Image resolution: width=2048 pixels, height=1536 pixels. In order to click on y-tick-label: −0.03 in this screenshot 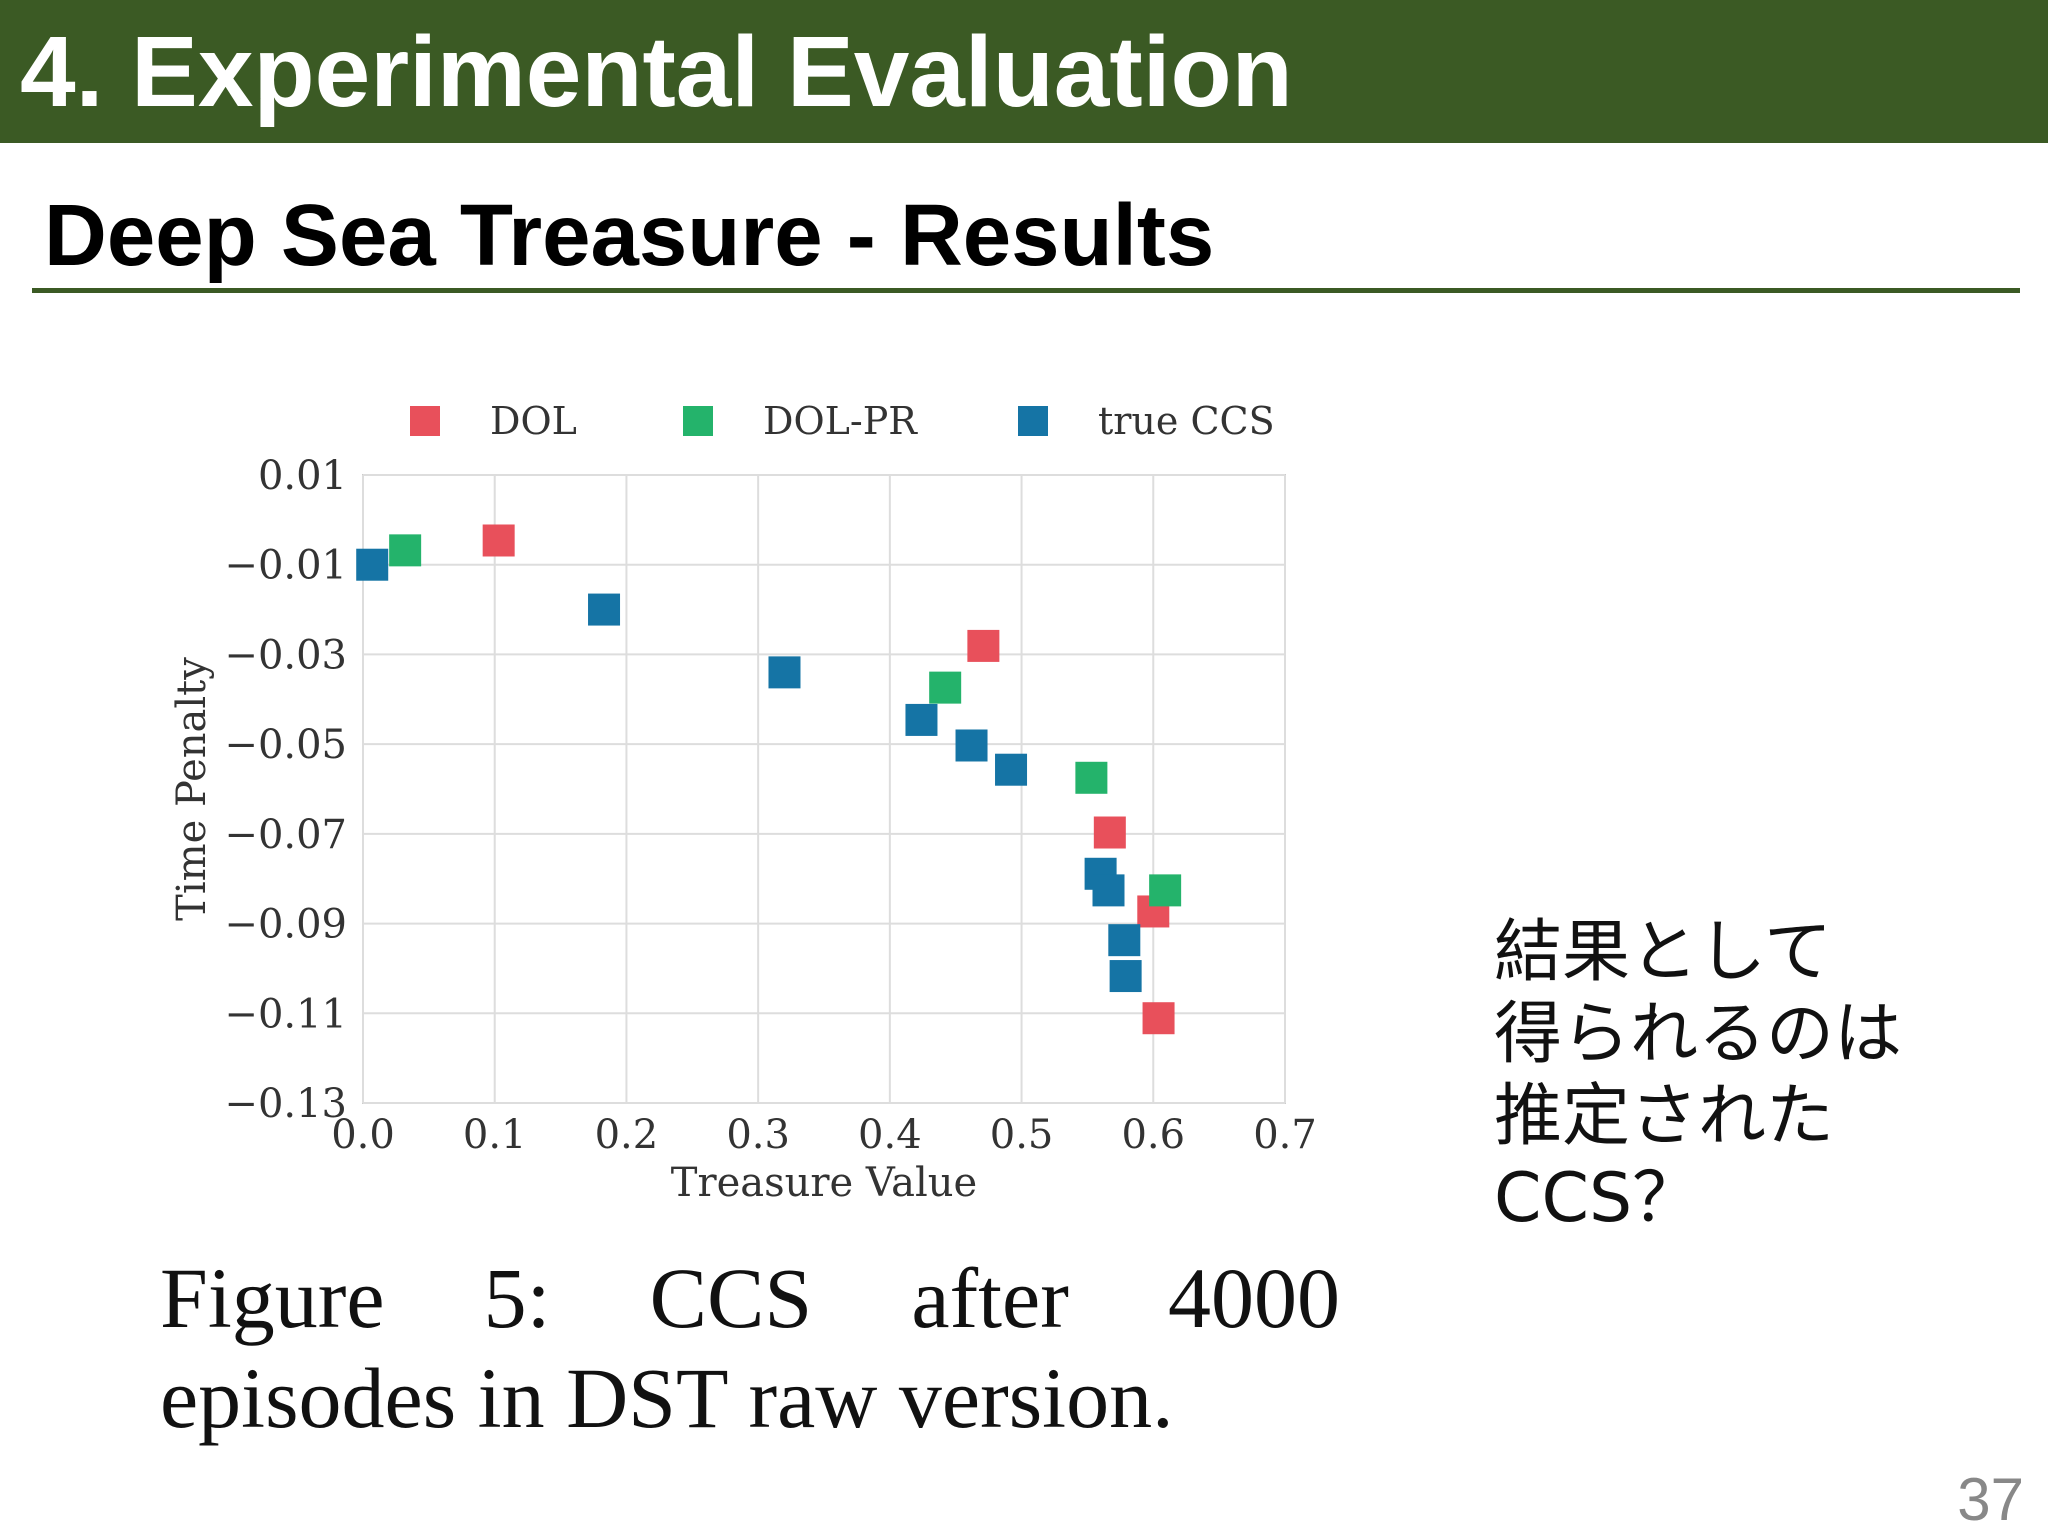, I will do `click(285, 655)`.